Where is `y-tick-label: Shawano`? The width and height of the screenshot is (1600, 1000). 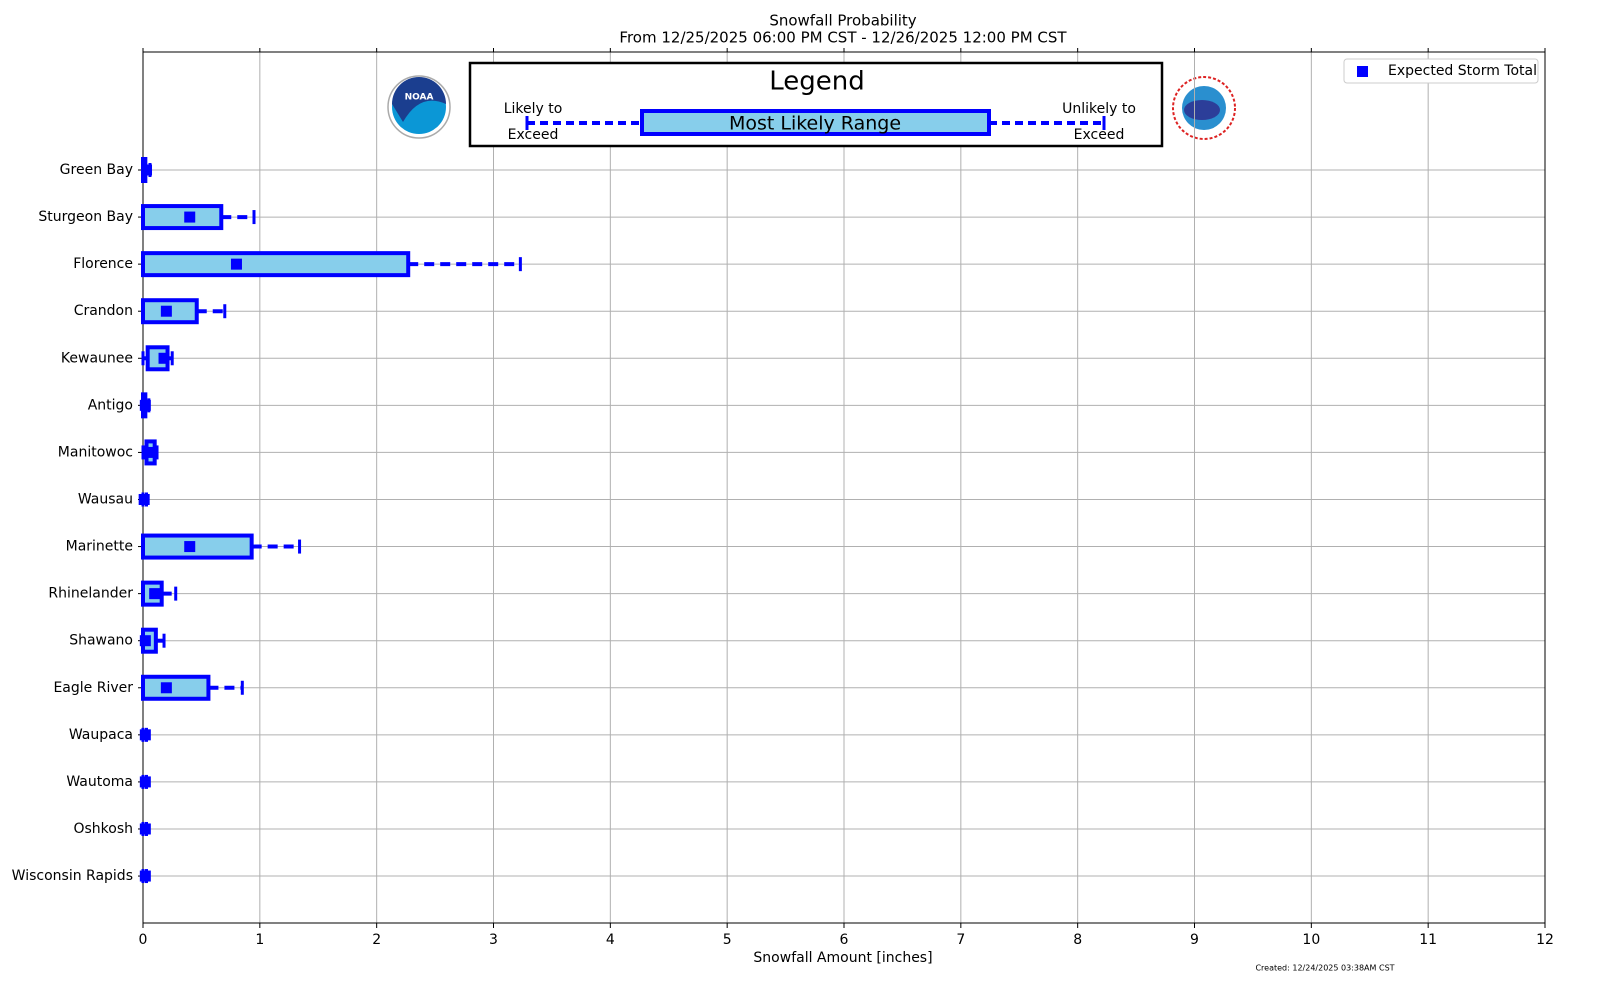 y-tick-label: Shawano is located at coordinates (101, 641).